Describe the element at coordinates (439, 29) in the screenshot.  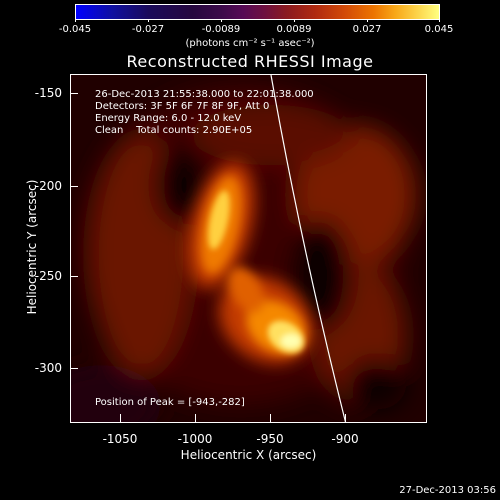
I see `colorbar-tick-label: 0.045` at that location.